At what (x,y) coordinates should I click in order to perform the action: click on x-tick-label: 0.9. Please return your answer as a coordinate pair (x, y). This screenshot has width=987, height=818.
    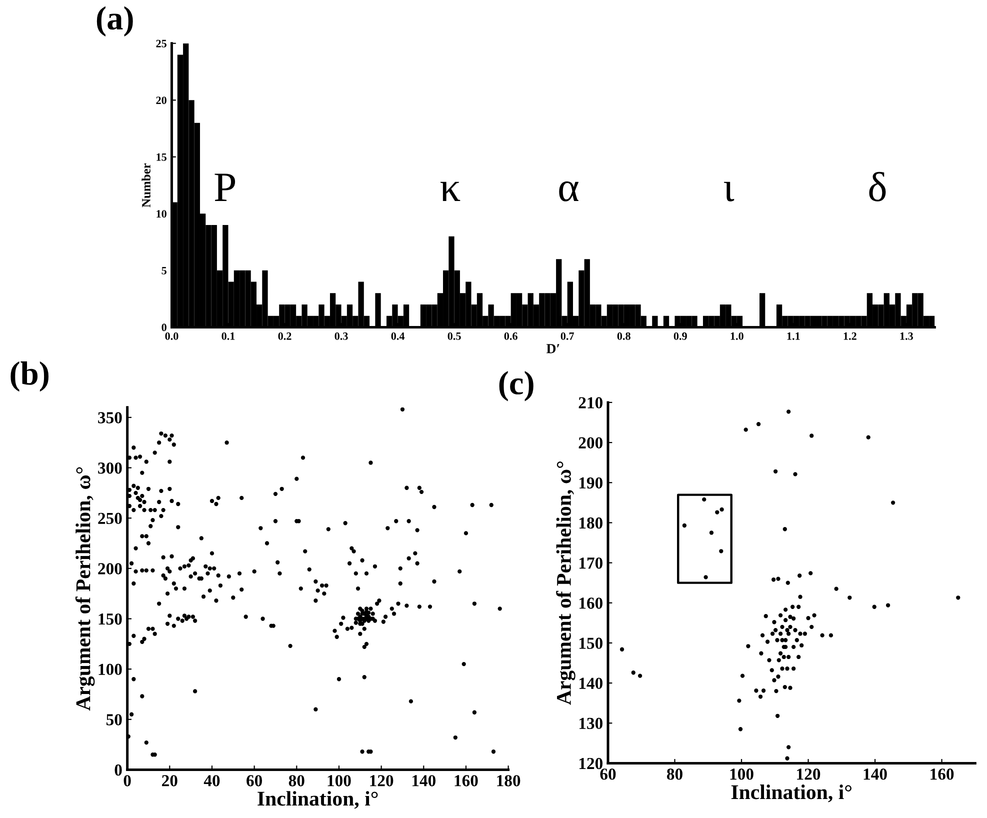
    Looking at the image, I should click on (680, 336).